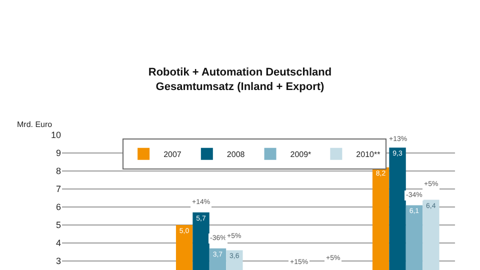  Describe the element at coordinates (55, 135) in the screenshot. I see `y-tick-label: 10` at that location.